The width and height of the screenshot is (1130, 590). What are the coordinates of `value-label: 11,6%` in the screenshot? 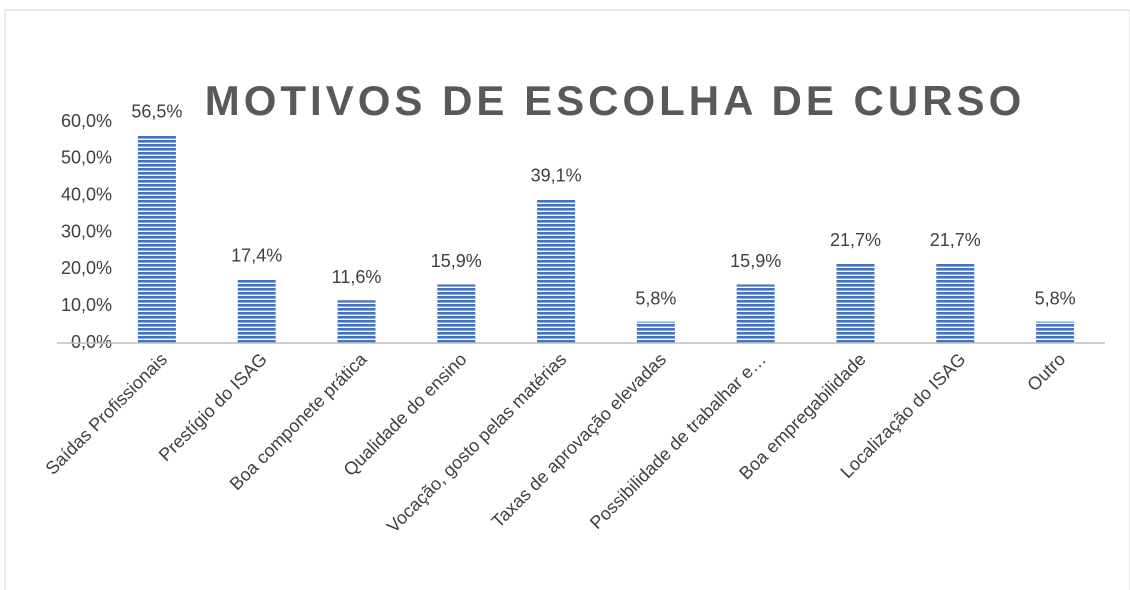 It's located at (357, 277).